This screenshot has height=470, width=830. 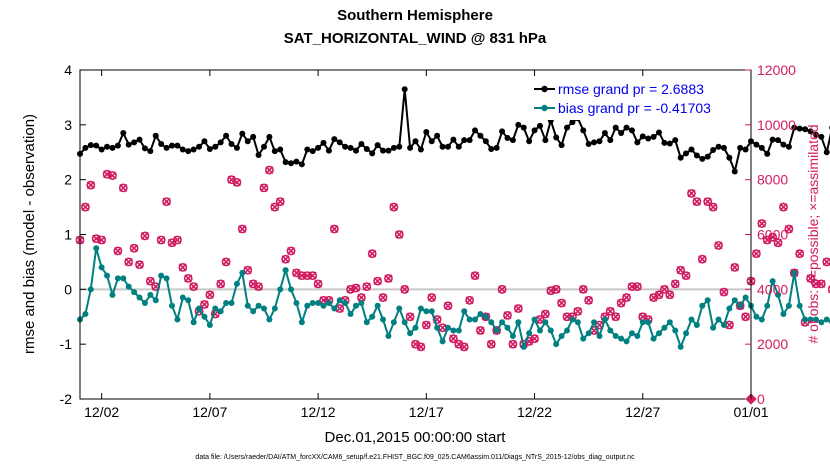 What do you see at coordinates (772, 289) in the screenshot?
I see `y2-tick-label: 4000` at bounding box center [772, 289].